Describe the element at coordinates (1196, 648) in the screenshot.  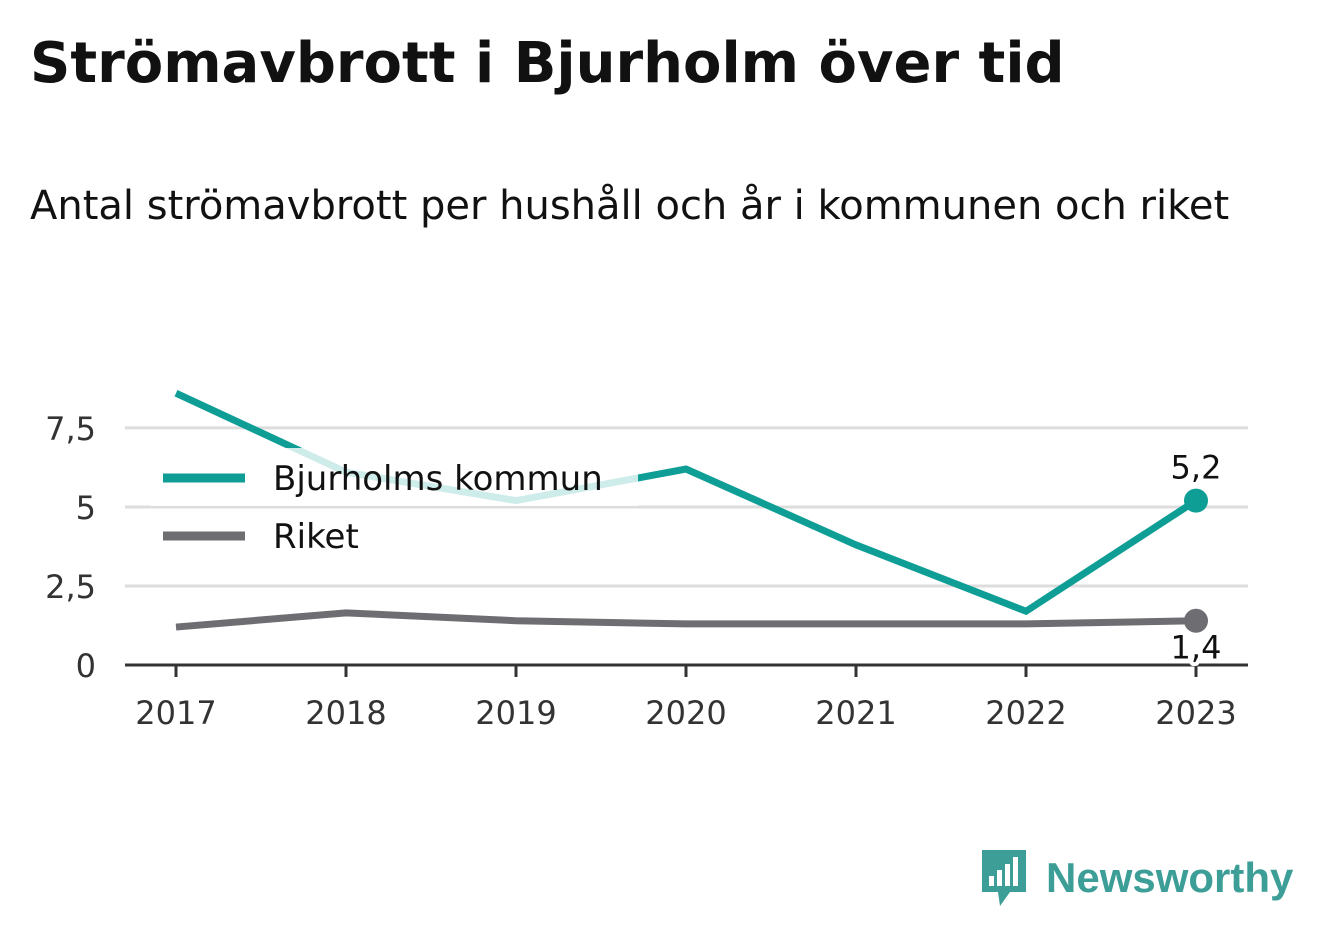
I see `data-label: 1,4` at that location.